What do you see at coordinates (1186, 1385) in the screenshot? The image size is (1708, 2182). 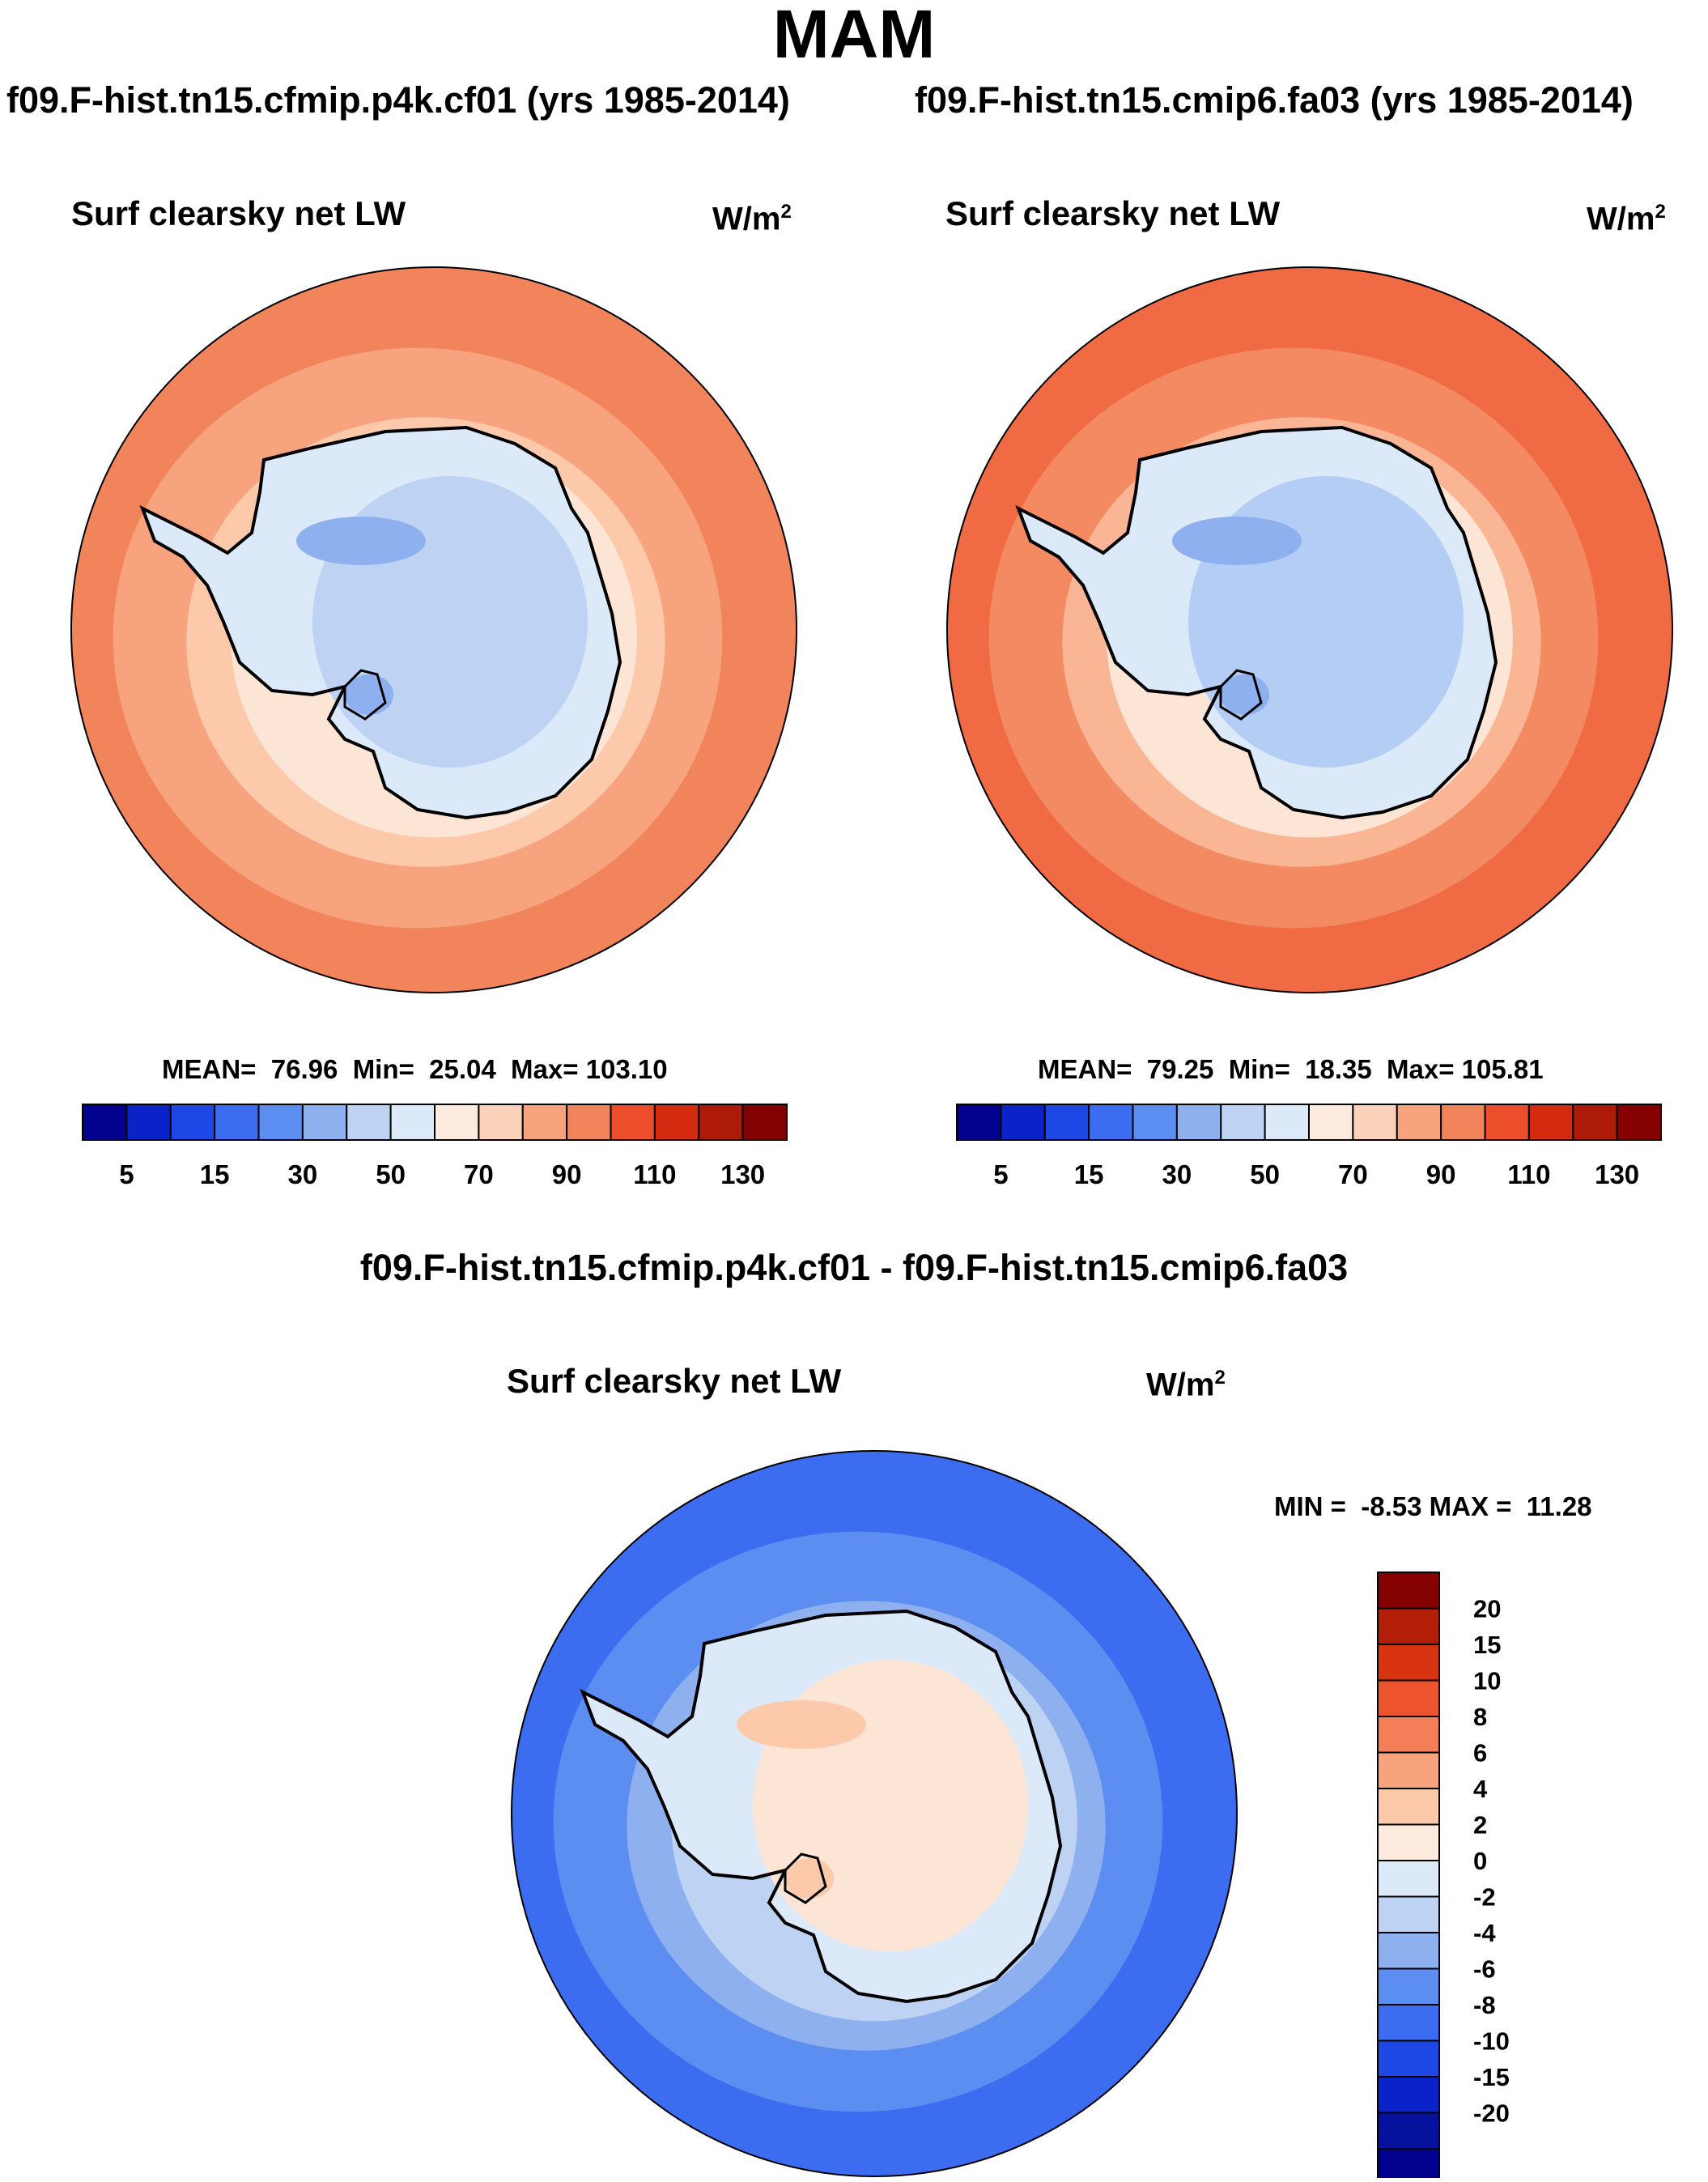 I see `difference-units: W/m2` at bounding box center [1186, 1385].